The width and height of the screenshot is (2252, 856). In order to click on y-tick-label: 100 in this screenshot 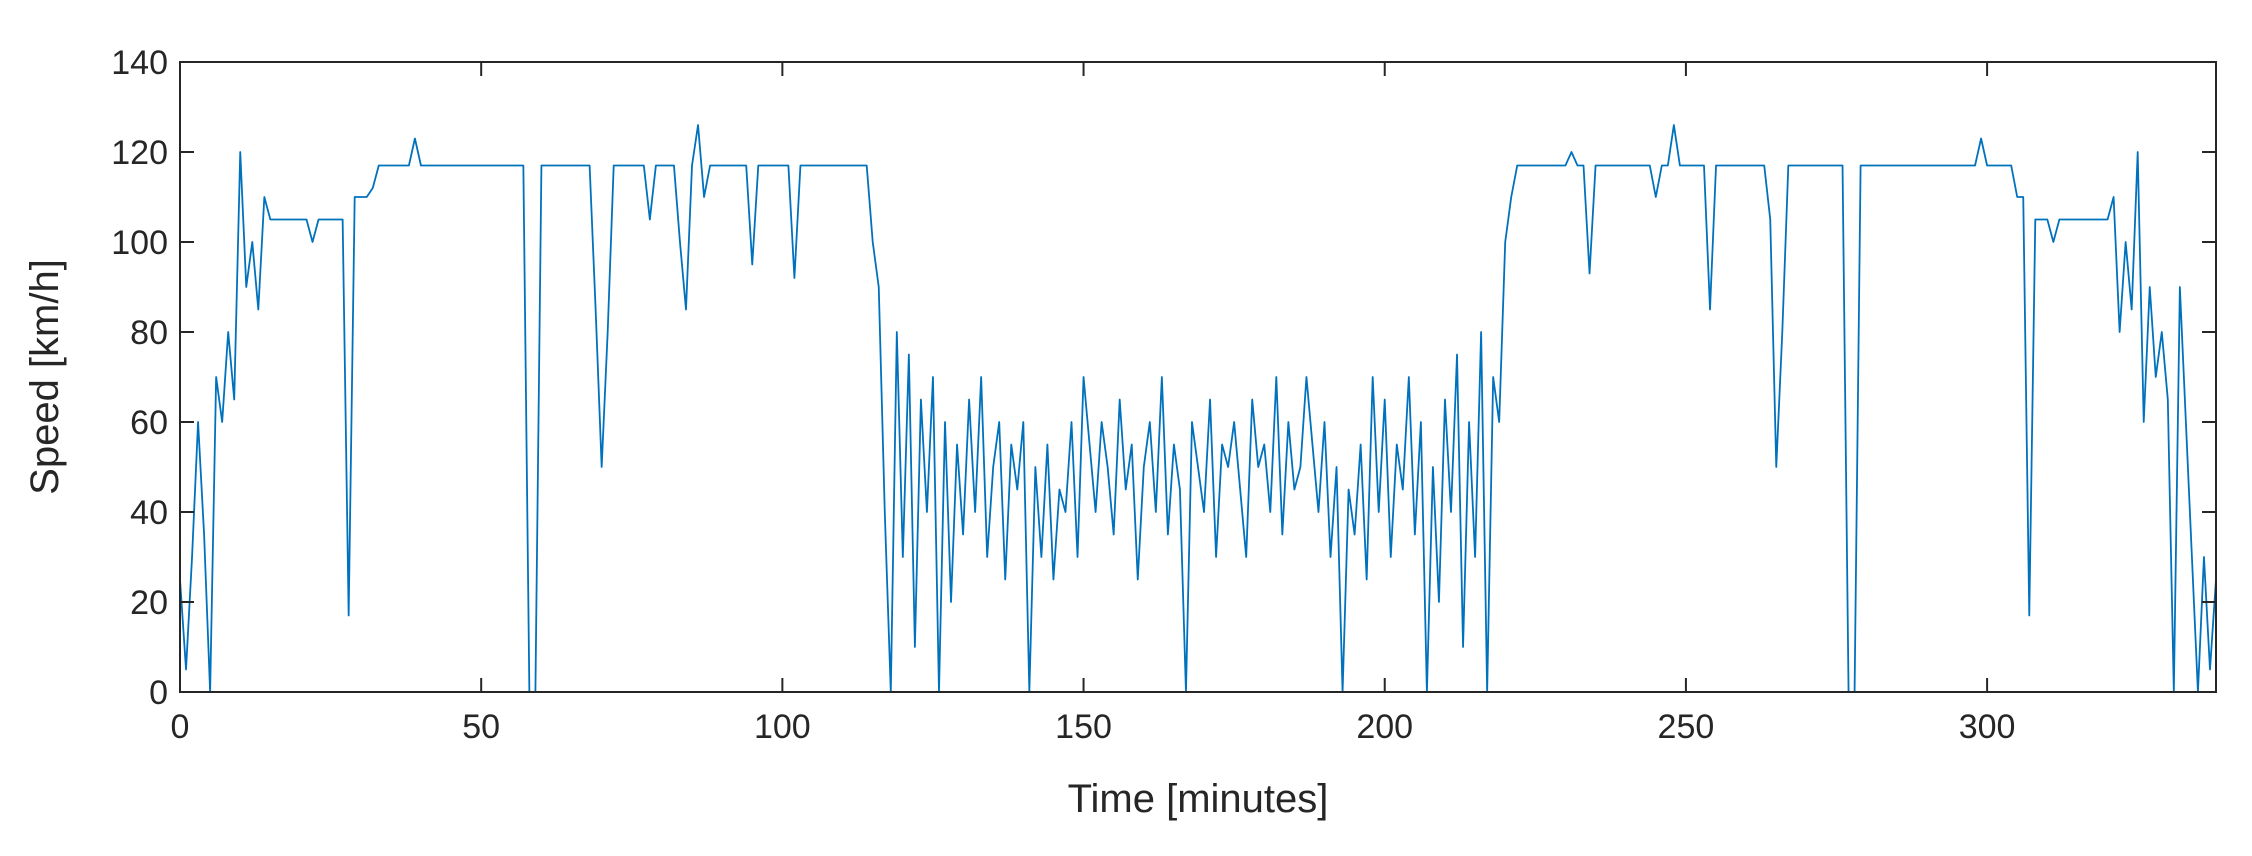, I will do `click(139, 243)`.